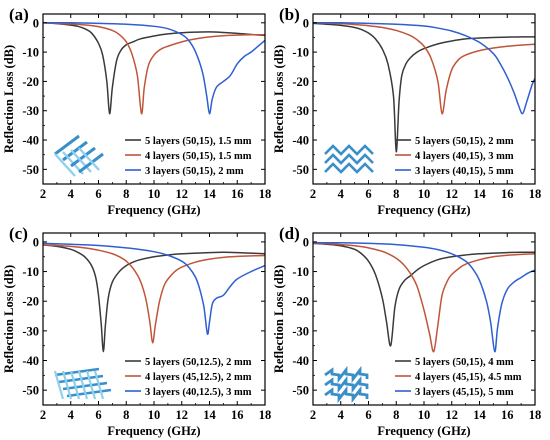  What do you see at coordinates (18, 233) in the screenshot?
I see `panel-label: (c)` at bounding box center [18, 233].